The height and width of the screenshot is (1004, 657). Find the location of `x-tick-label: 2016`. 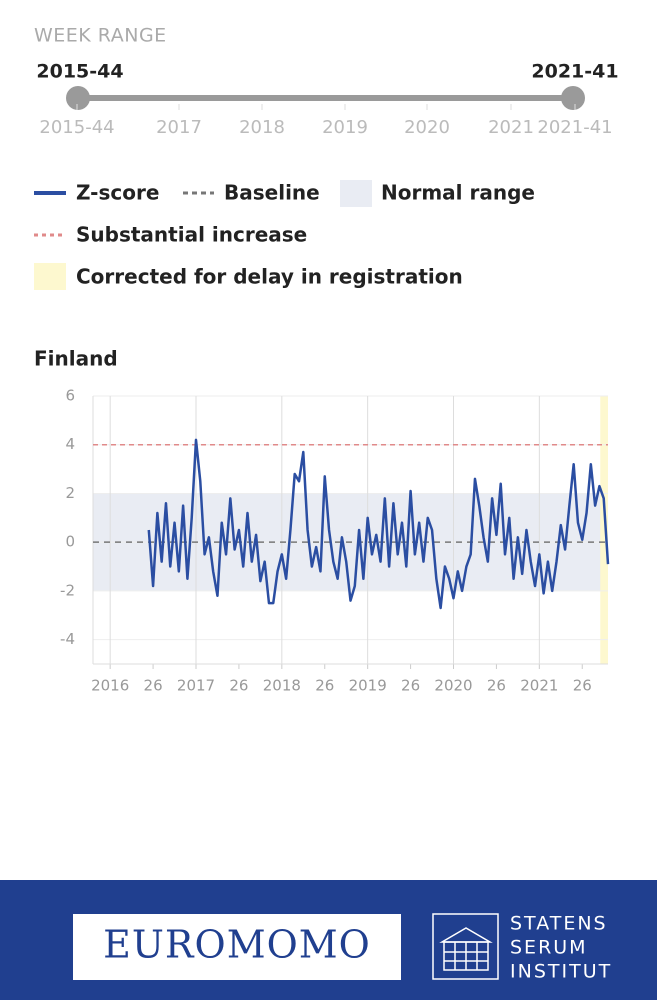

x-tick-label: 2016 is located at coordinates (110, 686).